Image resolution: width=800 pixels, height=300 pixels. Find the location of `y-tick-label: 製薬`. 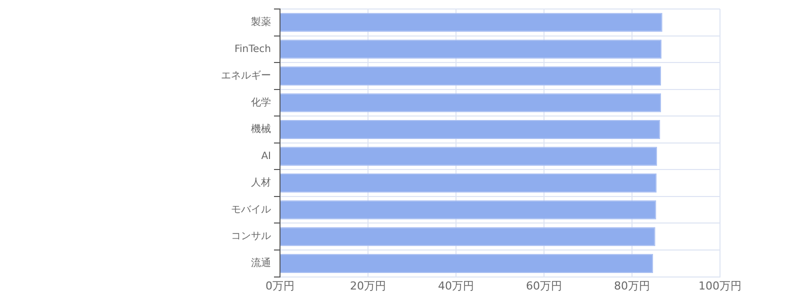

y-tick-label: 製薬 is located at coordinates (261, 22).